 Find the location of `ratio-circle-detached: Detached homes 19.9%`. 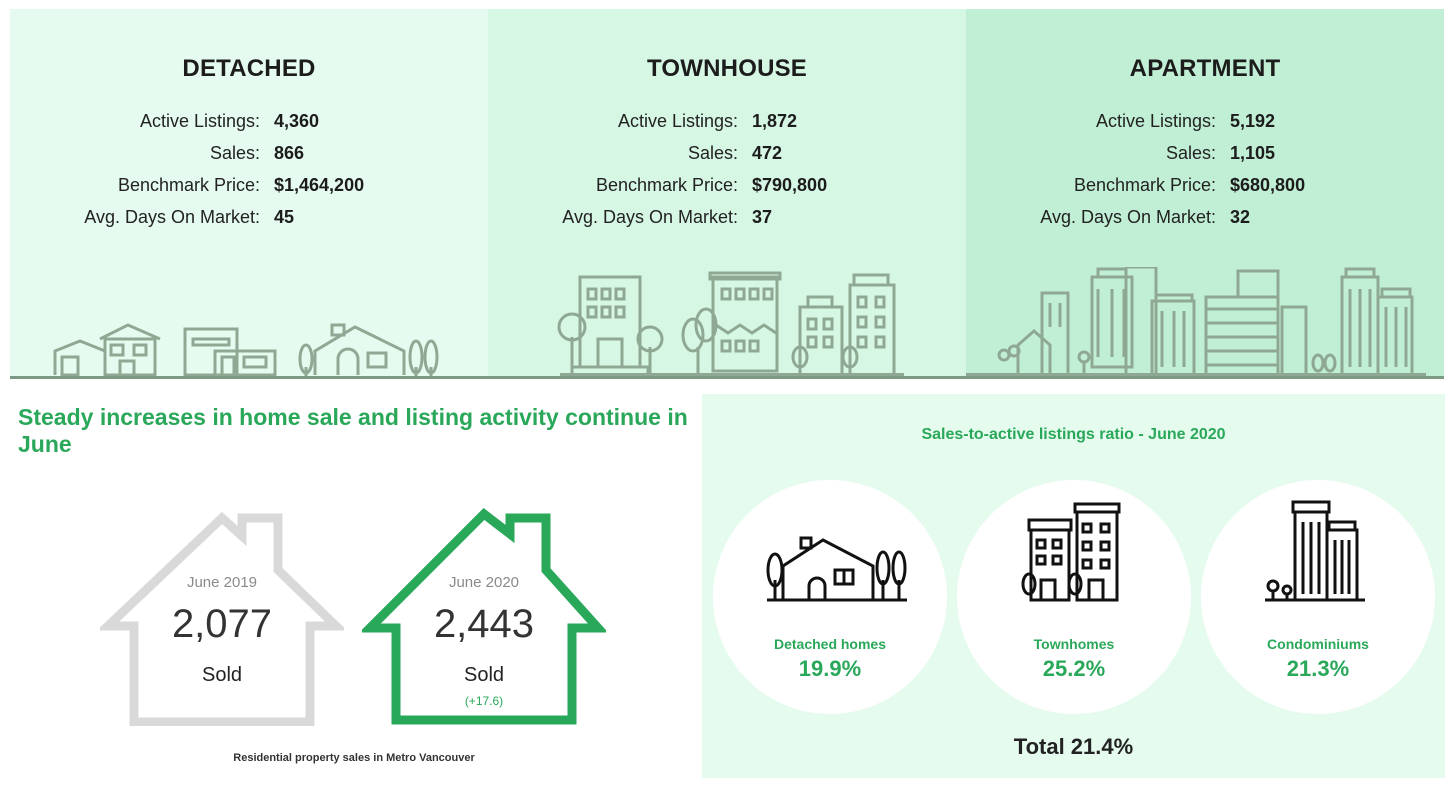

ratio-circle-detached: Detached homes 19.9% is located at coordinates (830, 597).